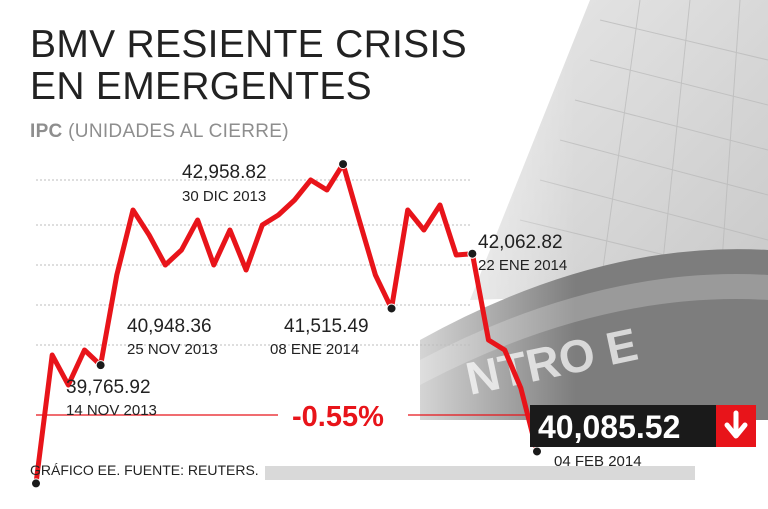  I want to click on last-value-badge: 40,085.52, so click(643, 426).